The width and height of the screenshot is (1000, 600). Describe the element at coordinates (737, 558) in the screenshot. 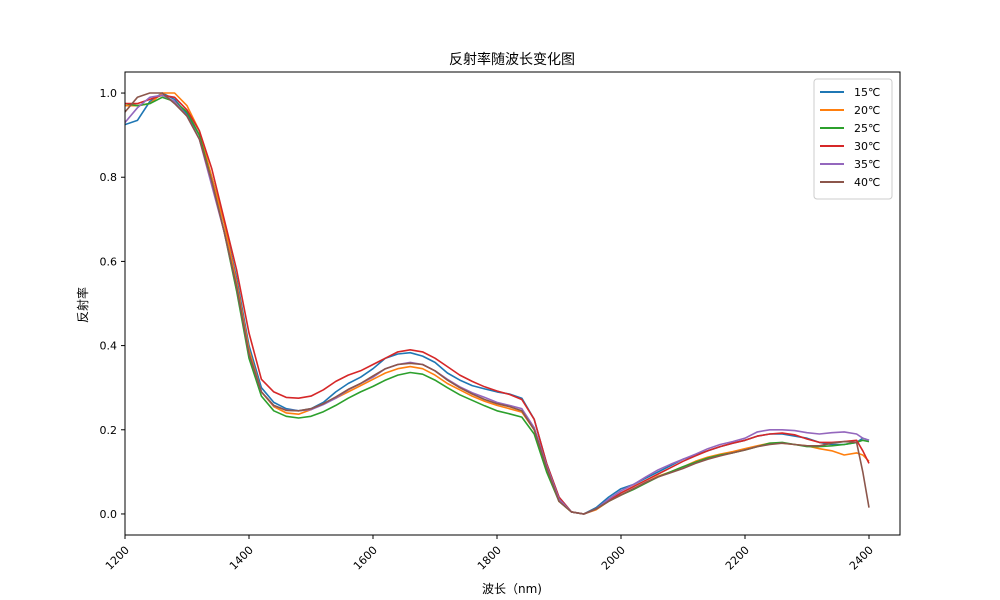

I see `x-tick-label: 2200` at that location.